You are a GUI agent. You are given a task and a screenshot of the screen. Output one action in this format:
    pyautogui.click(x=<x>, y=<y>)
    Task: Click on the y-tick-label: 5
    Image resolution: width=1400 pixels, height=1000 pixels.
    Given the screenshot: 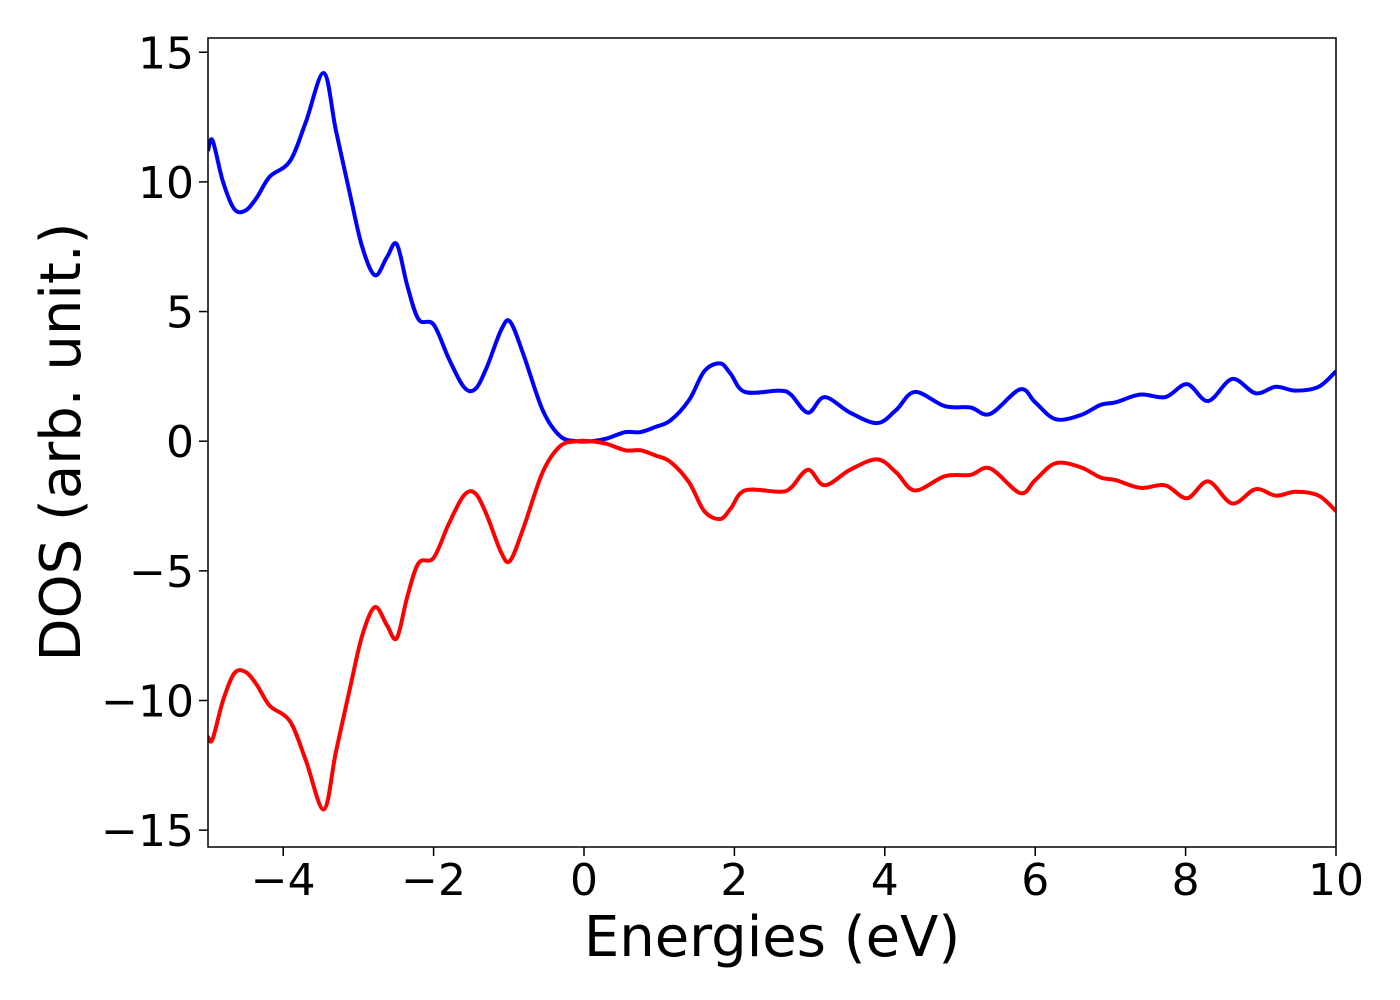 What is the action you would take?
    pyautogui.click(x=180, y=313)
    